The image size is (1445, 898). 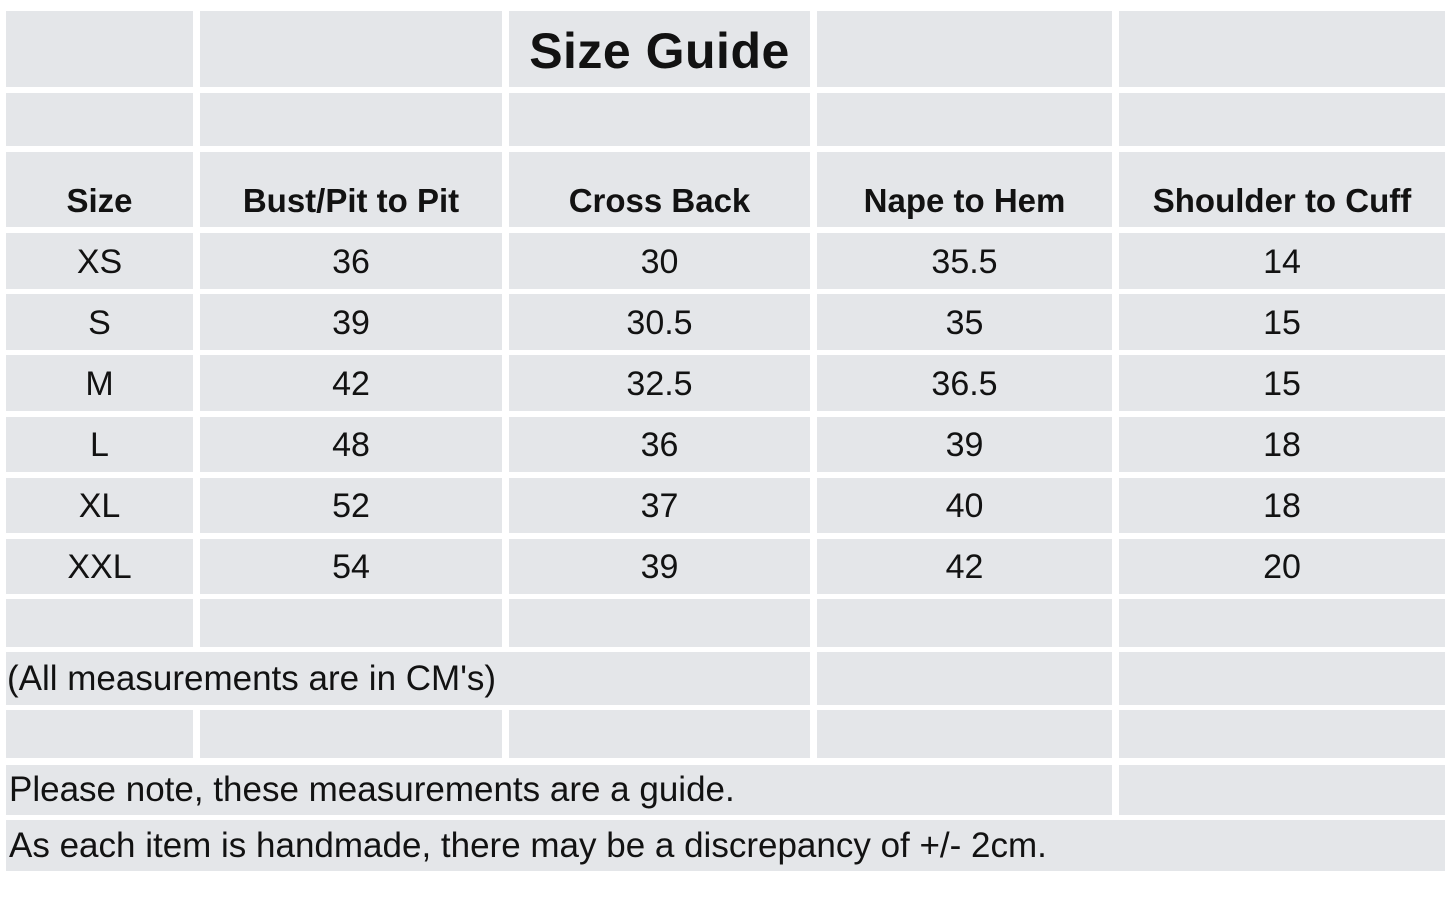 I want to click on table-title: Size Guide, so click(x=659, y=49).